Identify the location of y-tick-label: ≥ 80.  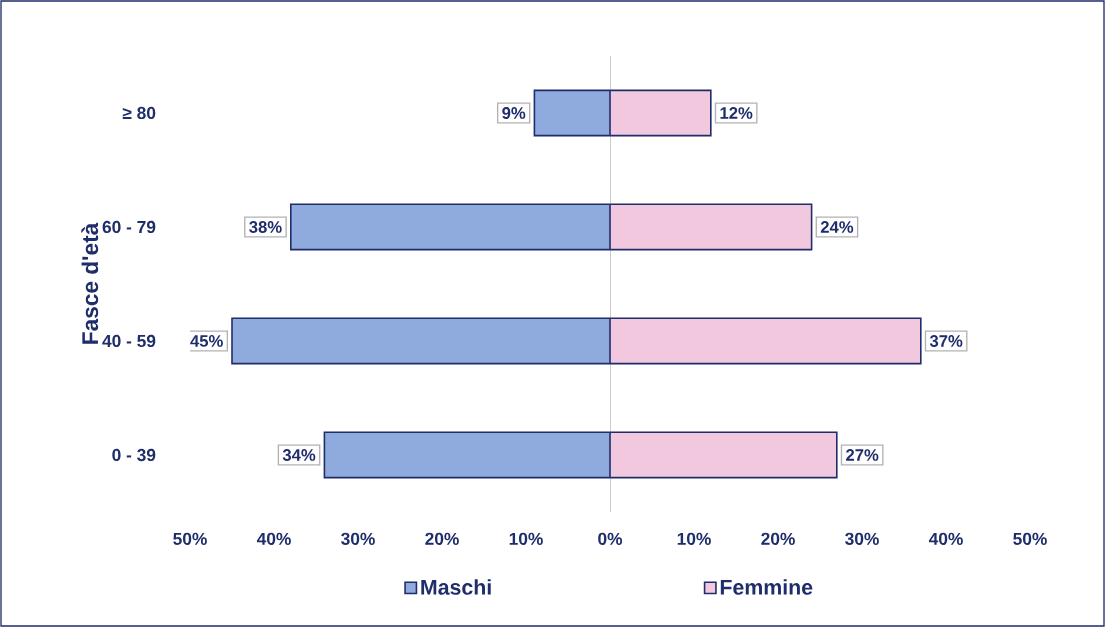
(139, 113).